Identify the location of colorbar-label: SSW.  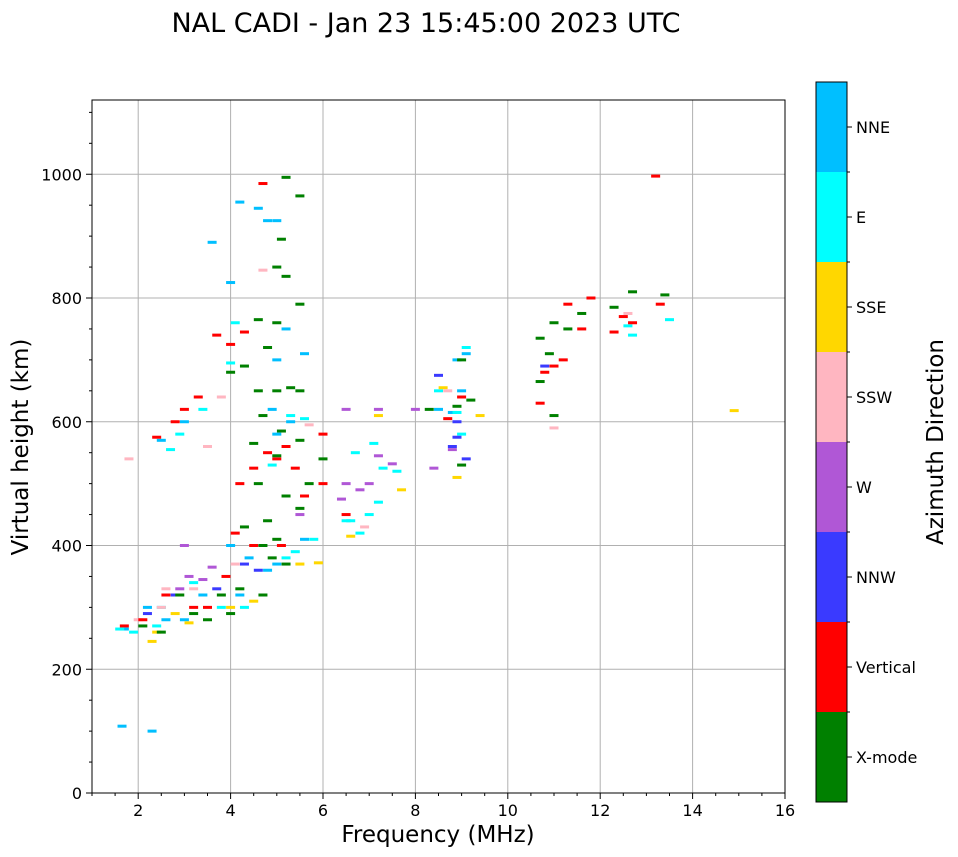
(874, 397).